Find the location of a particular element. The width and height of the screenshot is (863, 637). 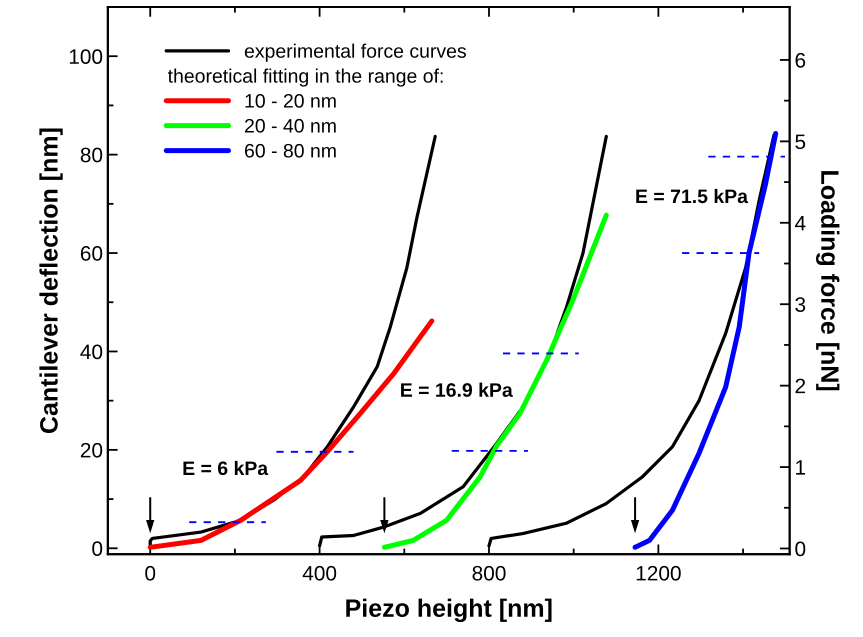

y2-tick-label: 1 is located at coordinates (801, 467).